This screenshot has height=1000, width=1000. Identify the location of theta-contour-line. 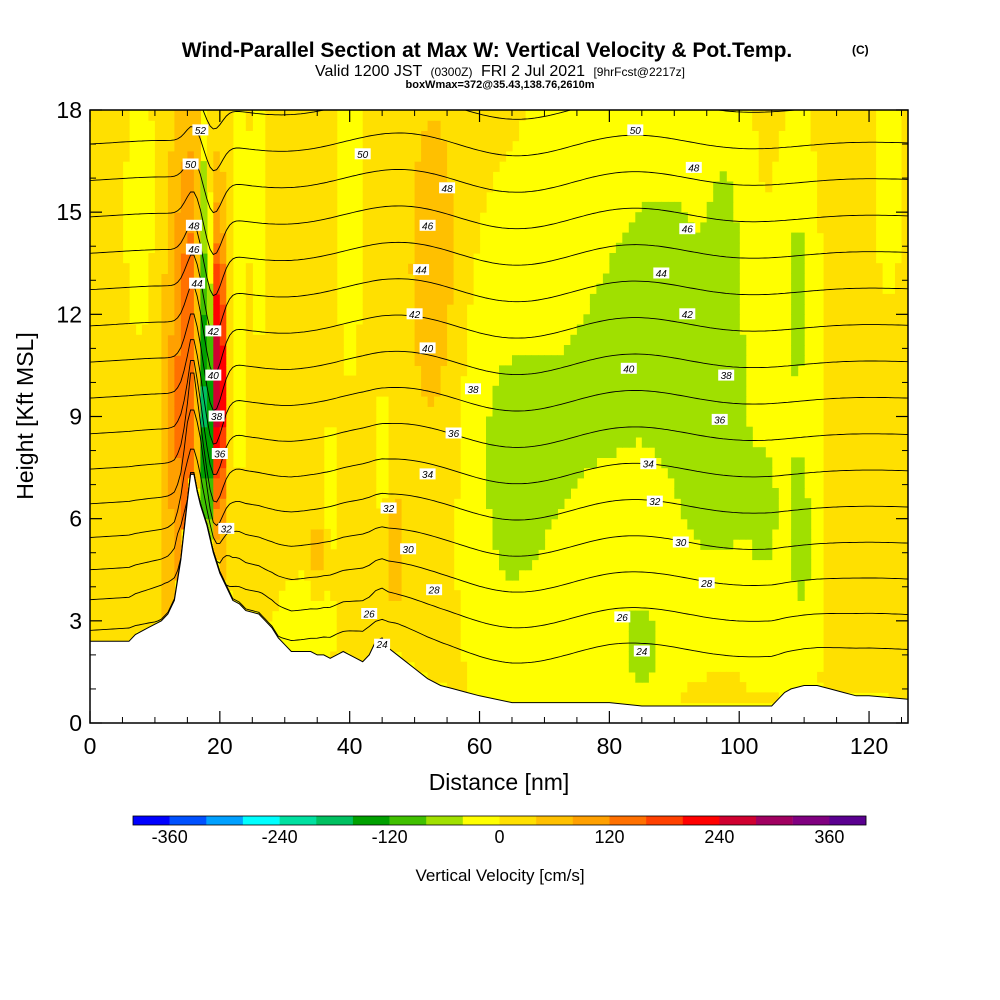
(499, 417).